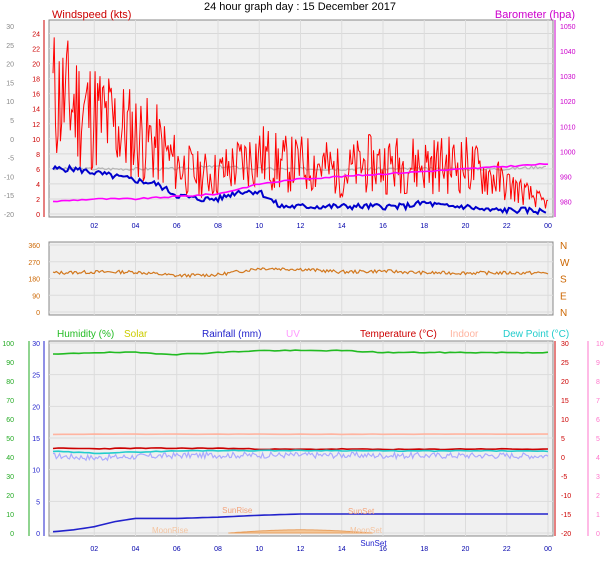  I want to click on rainfall-tick-label: 5, so click(38, 502).